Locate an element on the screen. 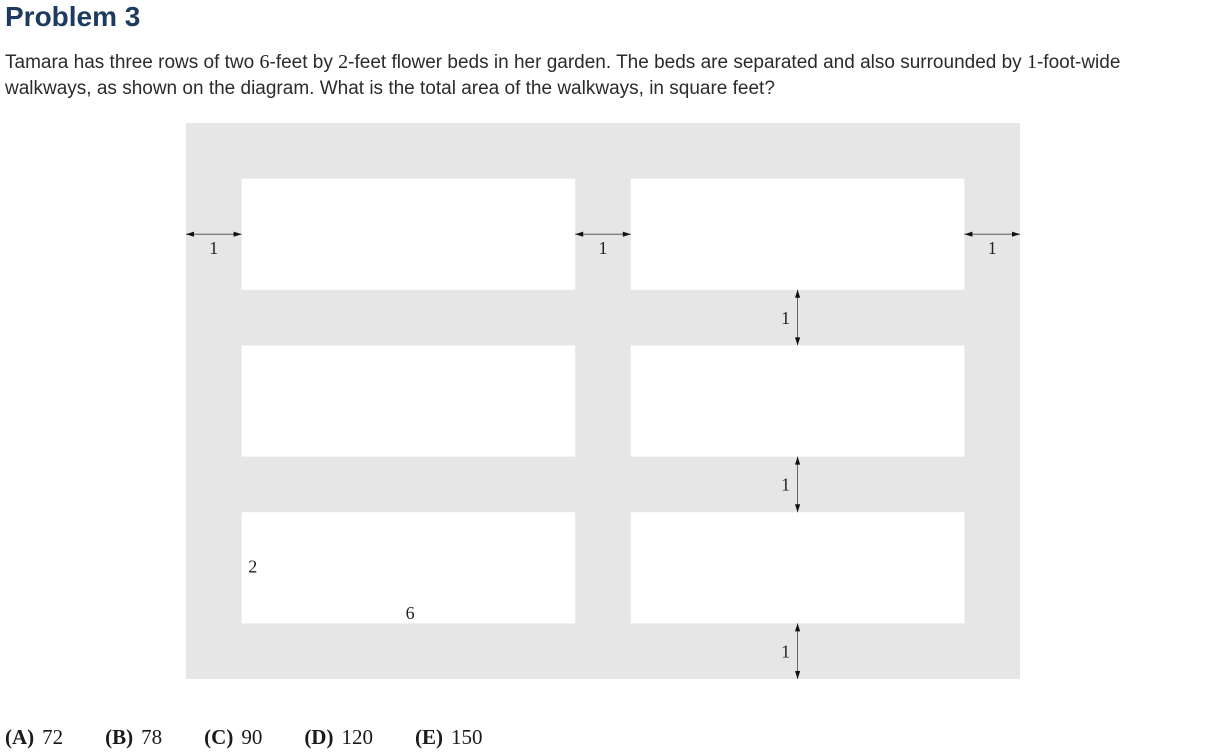 The width and height of the screenshot is (1206, 756). choice-value: 90 is located at coordinates (252, 737).